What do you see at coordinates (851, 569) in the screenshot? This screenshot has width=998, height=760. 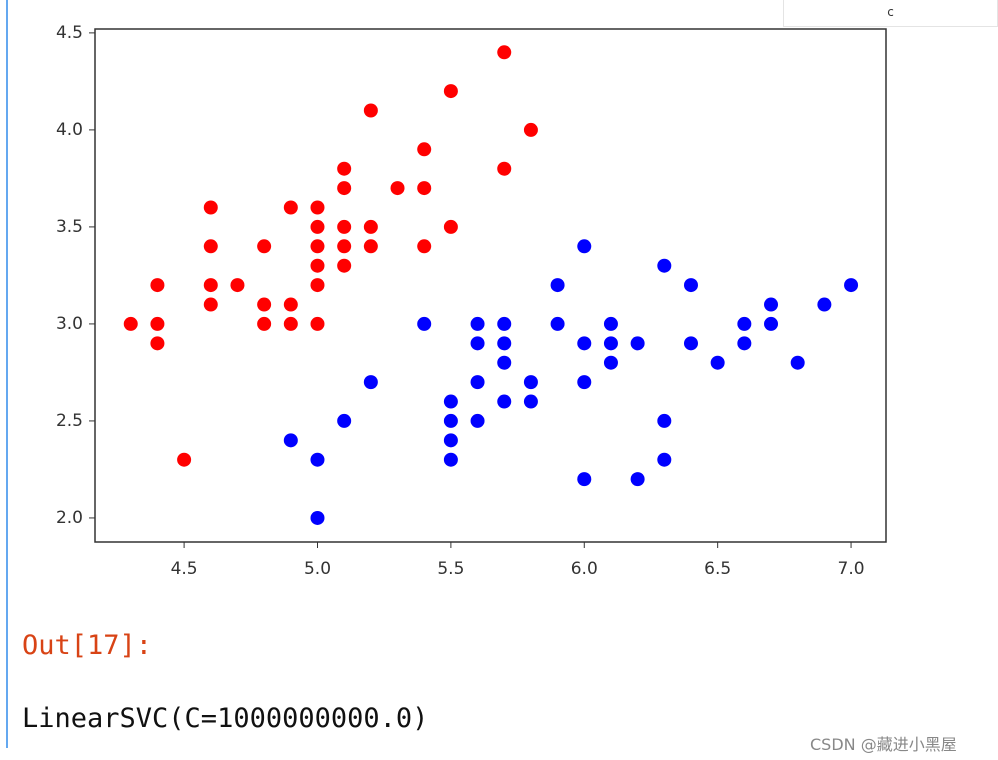 I see `x-tick-label: 7.0` at bounding box center [851, 569].